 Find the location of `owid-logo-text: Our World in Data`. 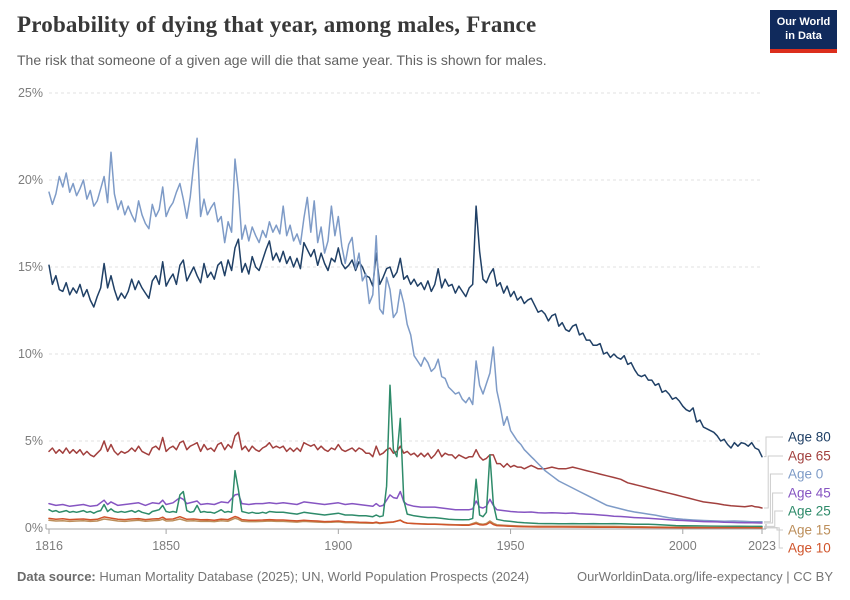

owid-logo-text: Our World in Data is located at coordinates (803, 29).